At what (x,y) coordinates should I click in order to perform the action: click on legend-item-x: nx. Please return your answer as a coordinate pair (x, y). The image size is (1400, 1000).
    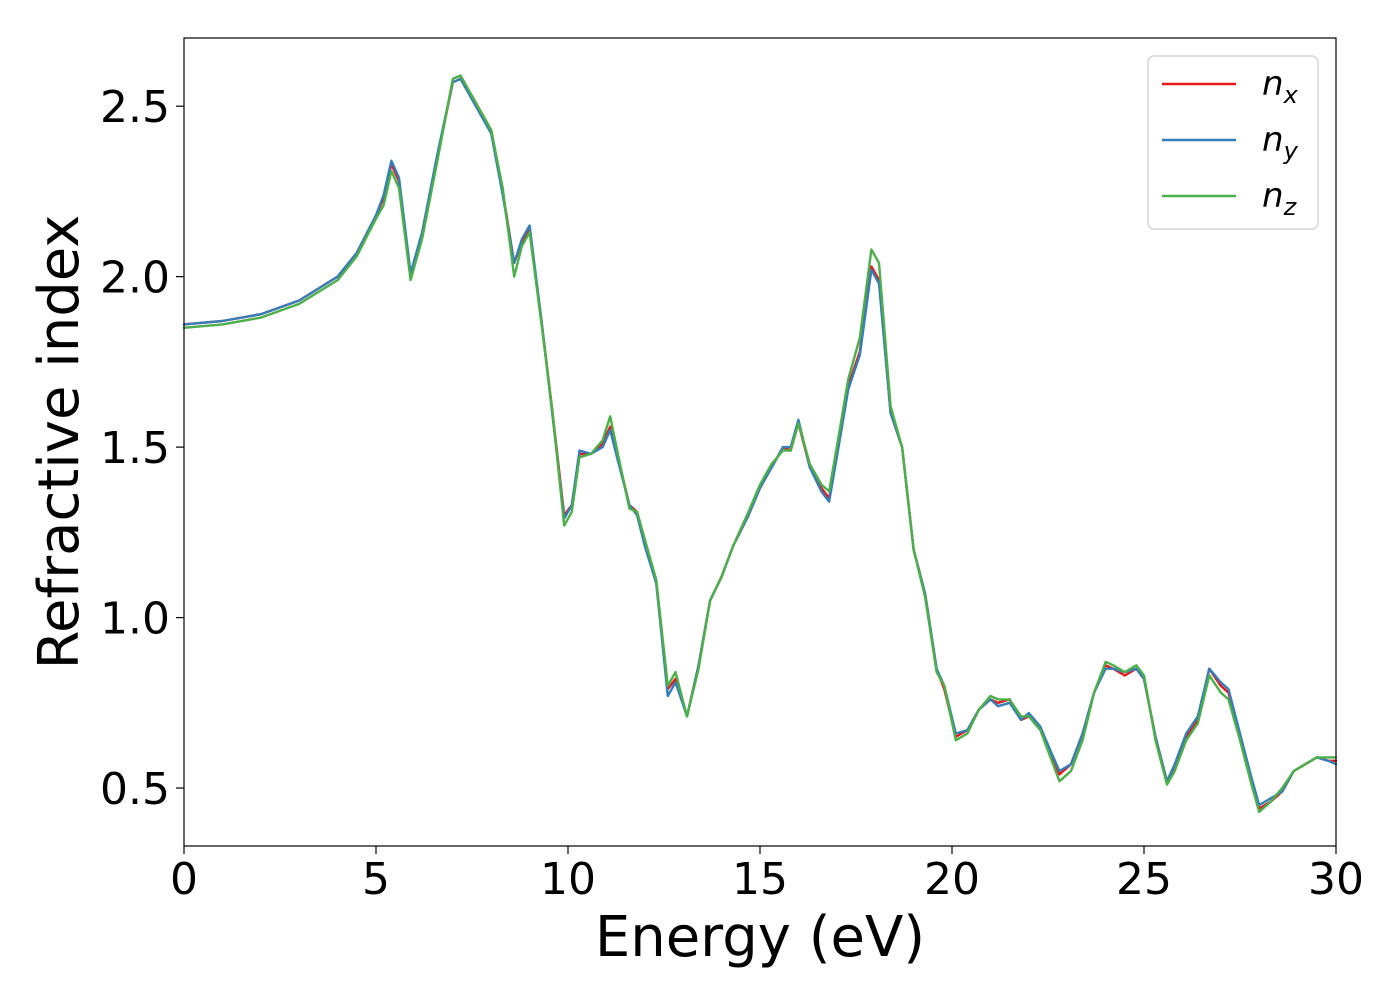
    Looking at the image, I should click on (1230, 86).